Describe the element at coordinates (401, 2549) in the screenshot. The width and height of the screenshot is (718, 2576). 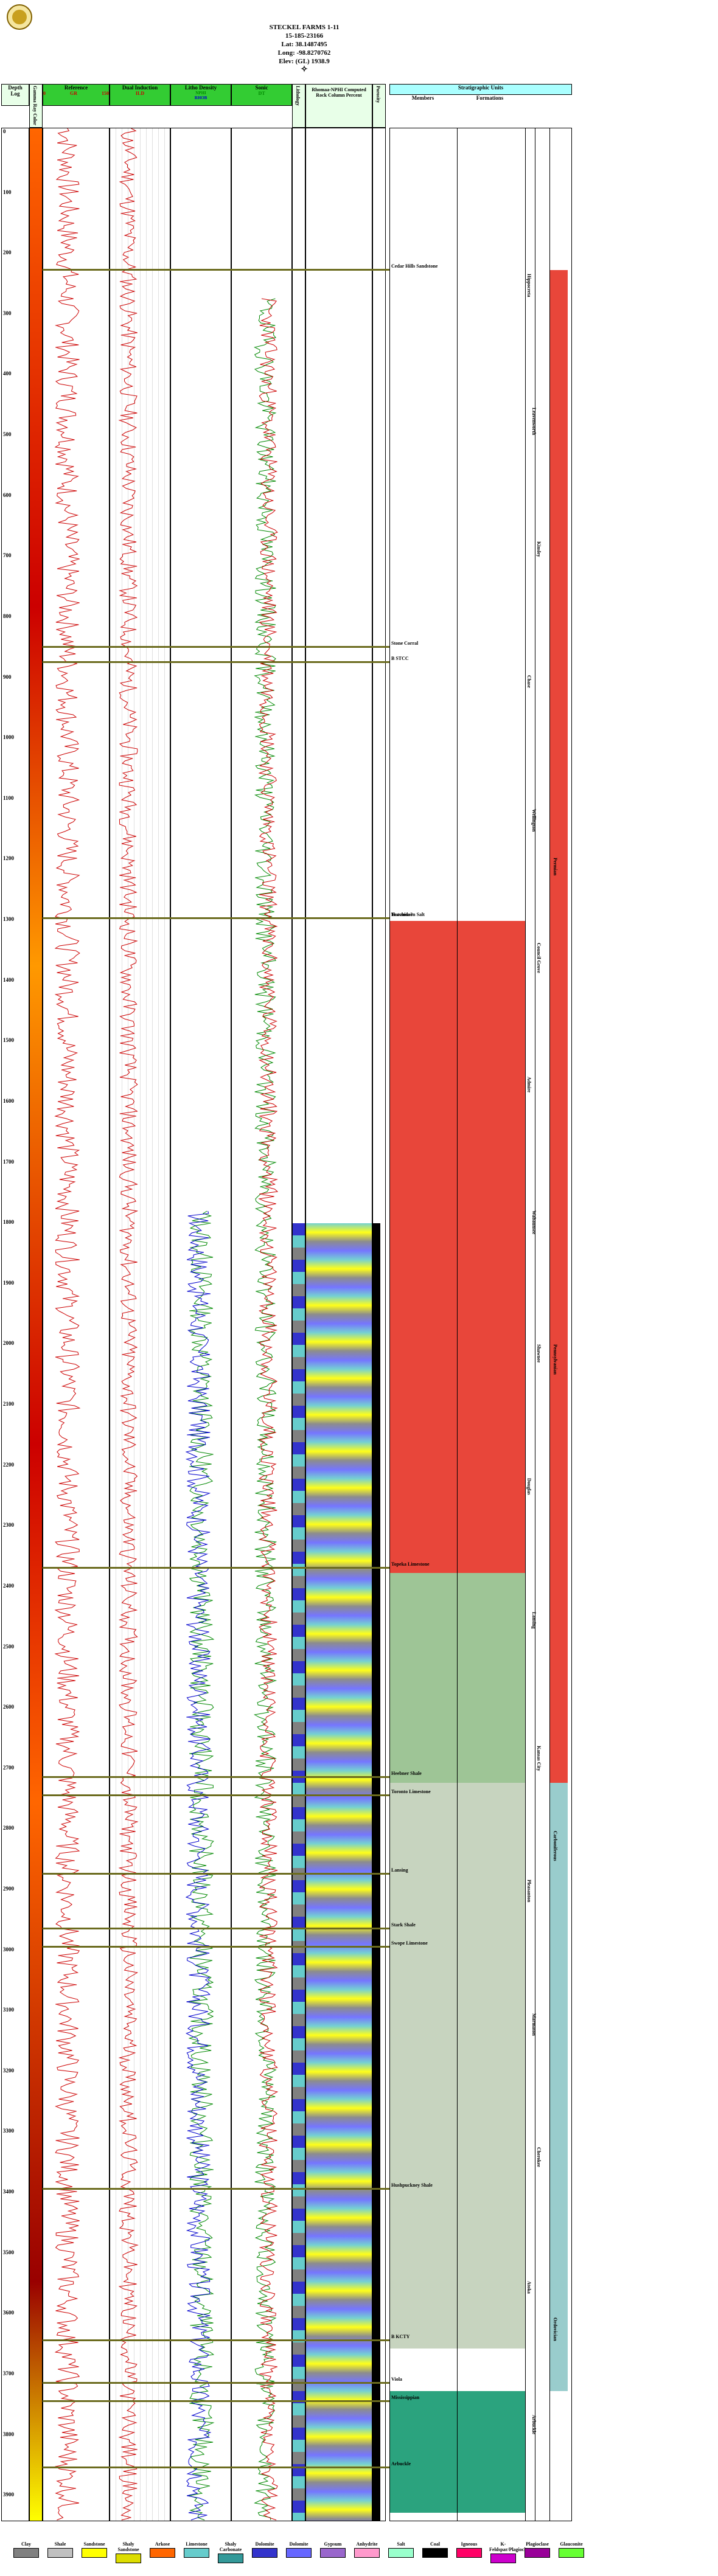
I see `legend-item: Salt` at that location.